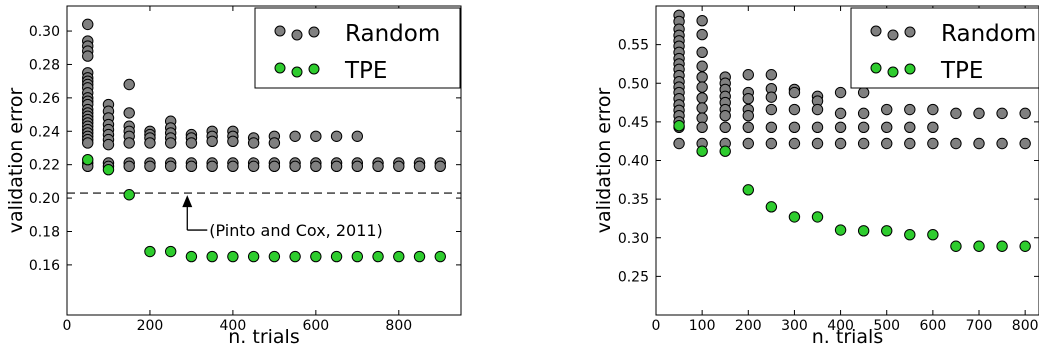 This screenshot has height=349, width=1039. I want to click on y-axis-label: validation error, so click(604, 161).